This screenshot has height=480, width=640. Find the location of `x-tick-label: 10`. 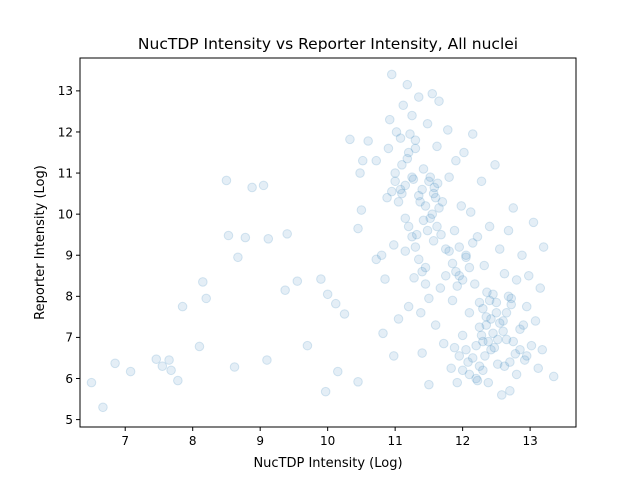

x-tick-label: 10 is located at coordinates (327, 441).